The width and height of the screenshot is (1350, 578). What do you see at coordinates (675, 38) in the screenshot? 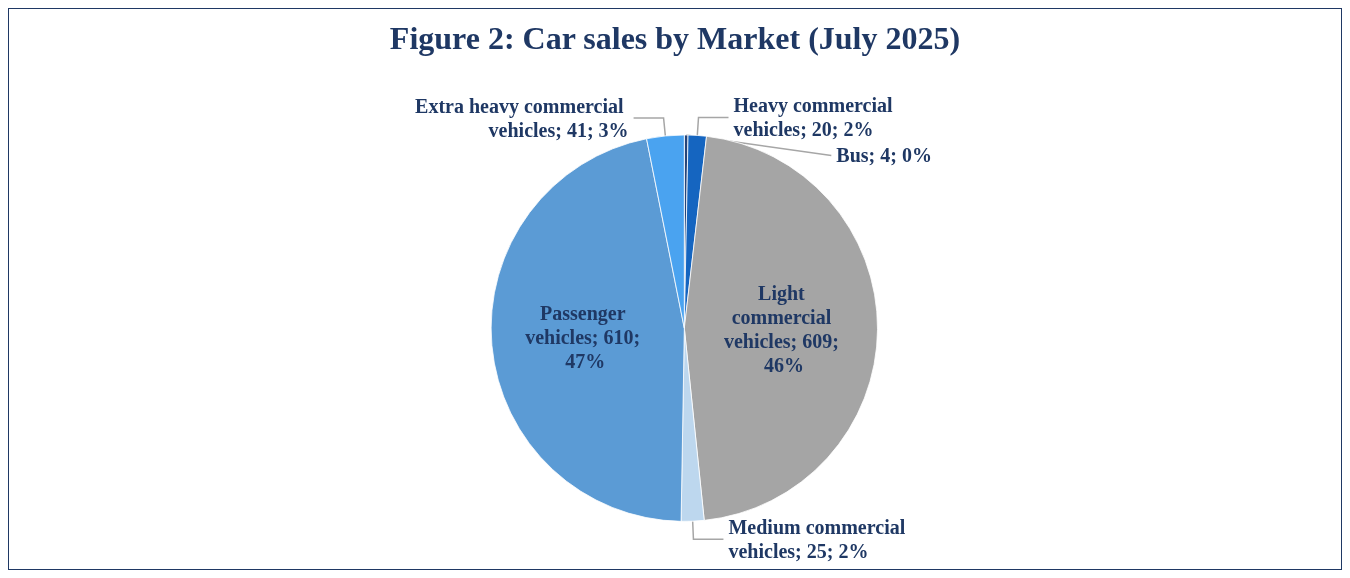
I see `chart-title: Figure 2: Car sales by Market (July 2025)` at bounding box center [675, 38].